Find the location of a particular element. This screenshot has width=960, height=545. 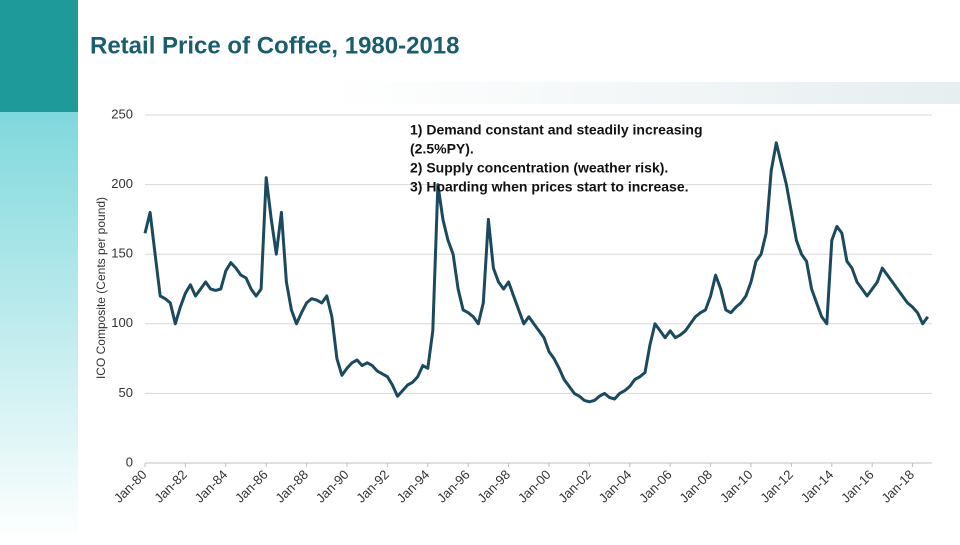

x-tick-label: Jan-86 is located at coordinates (251, 486).